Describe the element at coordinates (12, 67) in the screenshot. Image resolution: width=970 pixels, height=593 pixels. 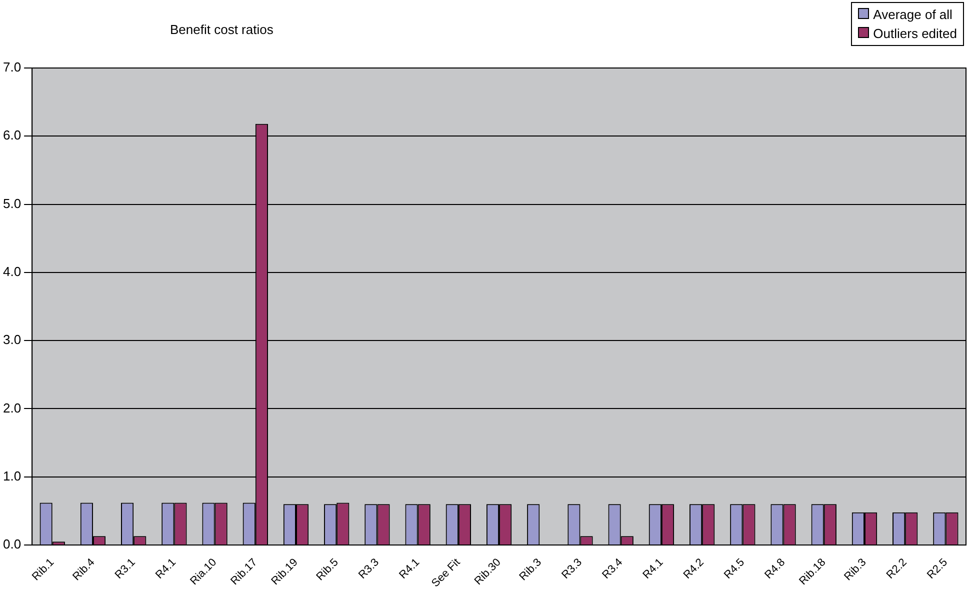
I see `y-tick-label: 7.0` at that location.